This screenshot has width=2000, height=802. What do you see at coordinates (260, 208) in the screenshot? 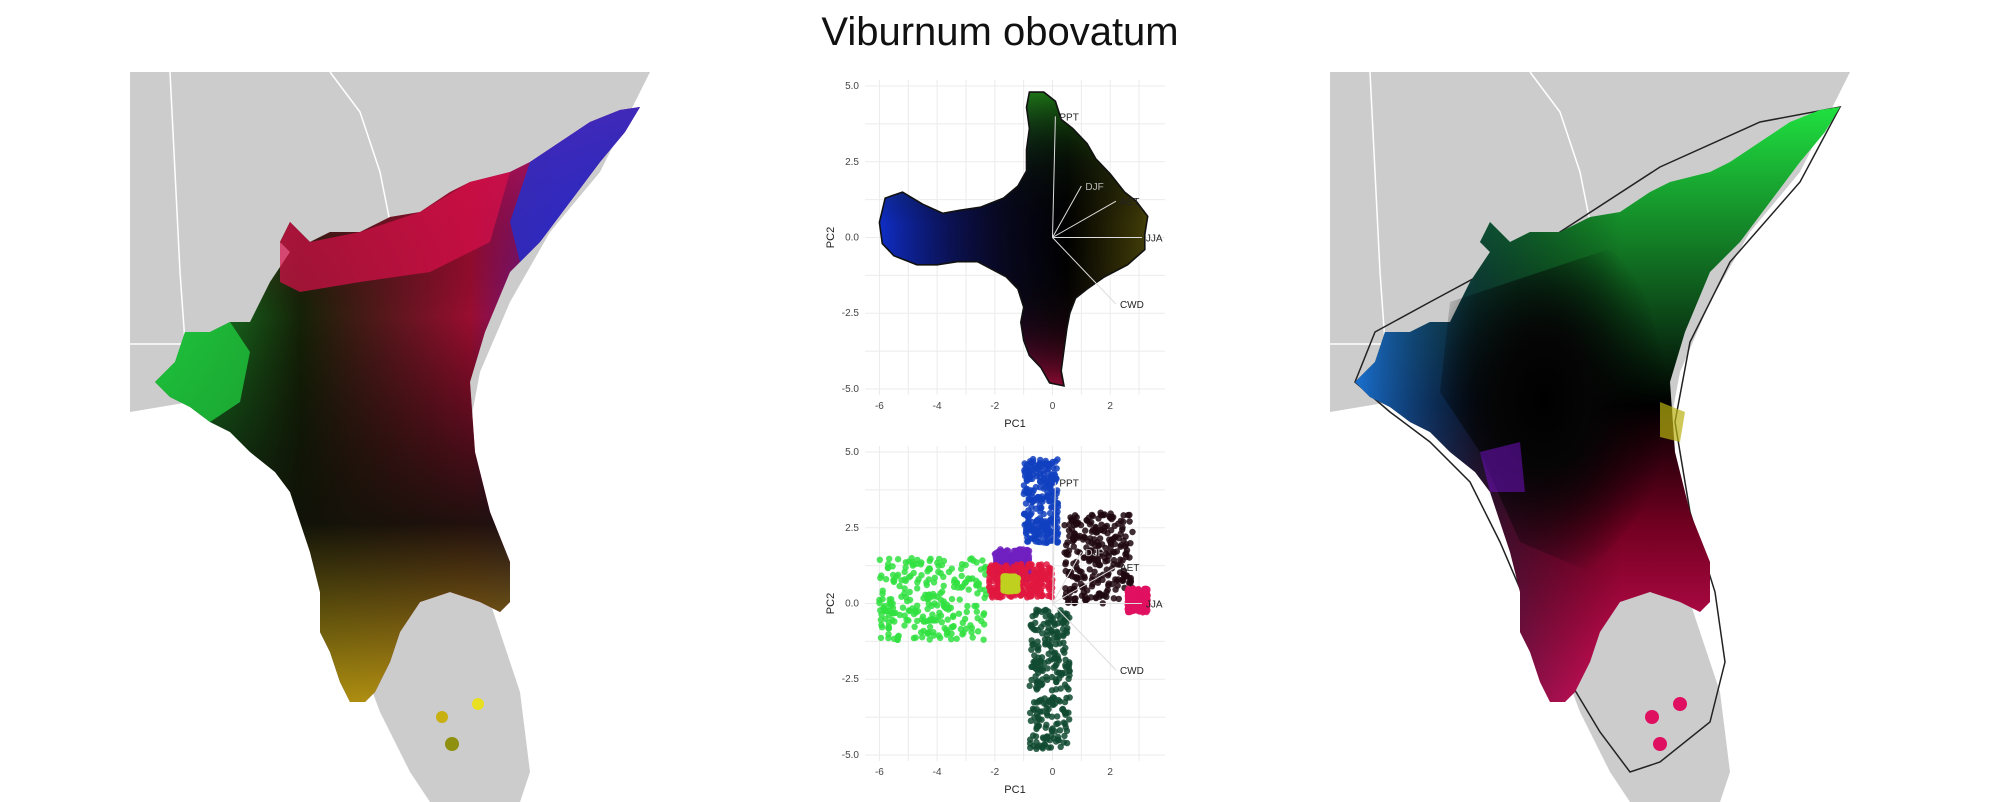
I see `state-borders` at bounding box center [260, 208].